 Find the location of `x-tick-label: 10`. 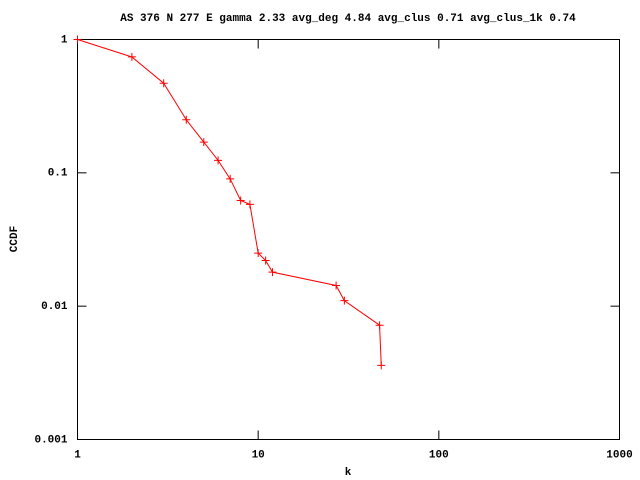

x-tick-label: 10 is located at coordinates (258, 455).